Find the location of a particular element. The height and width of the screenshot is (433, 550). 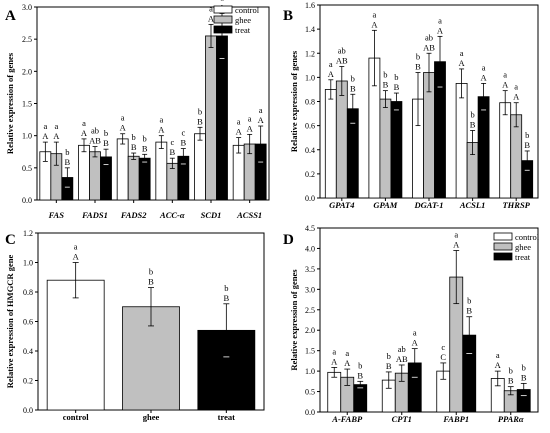

y-tick-label: 1.5 is located at coordinates (27, 104).